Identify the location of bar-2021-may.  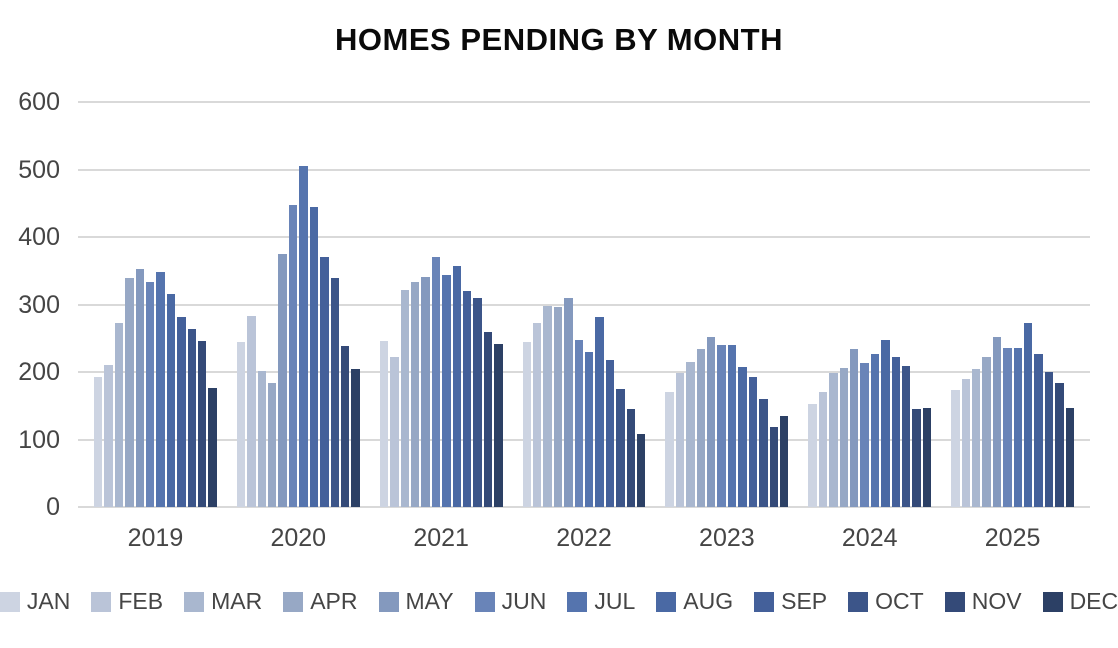
(425, 391).